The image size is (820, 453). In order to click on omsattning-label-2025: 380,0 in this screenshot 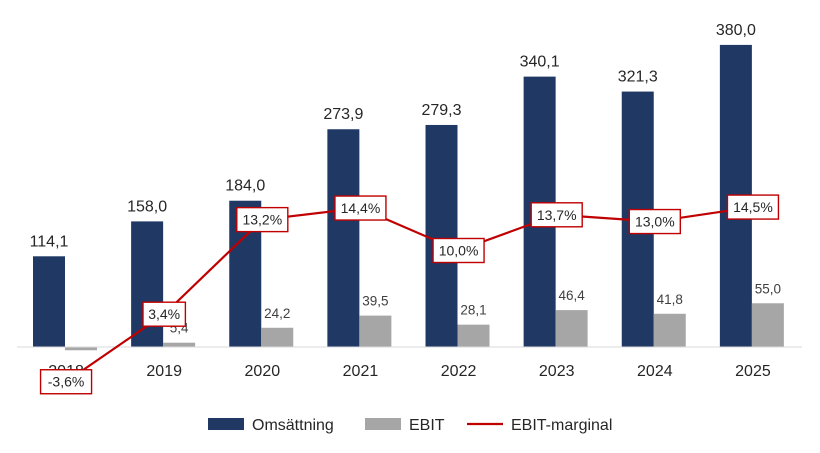, I will do `click(736, 30)`.